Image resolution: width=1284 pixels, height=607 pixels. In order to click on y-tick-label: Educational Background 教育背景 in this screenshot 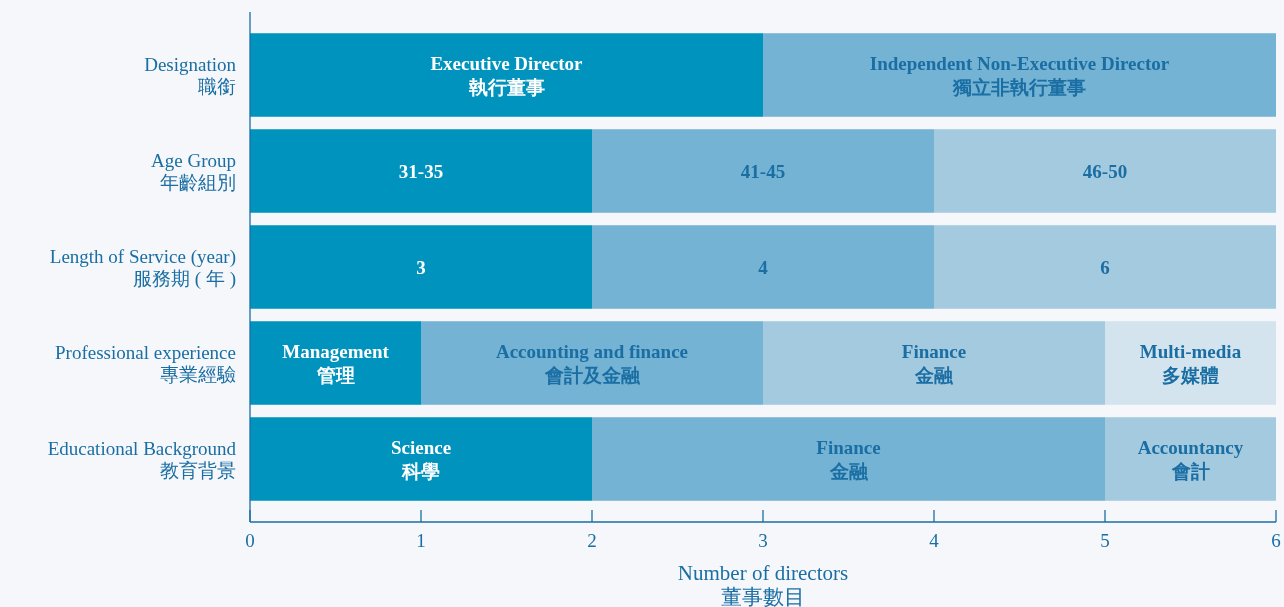, I will do `click(142, 459)`.